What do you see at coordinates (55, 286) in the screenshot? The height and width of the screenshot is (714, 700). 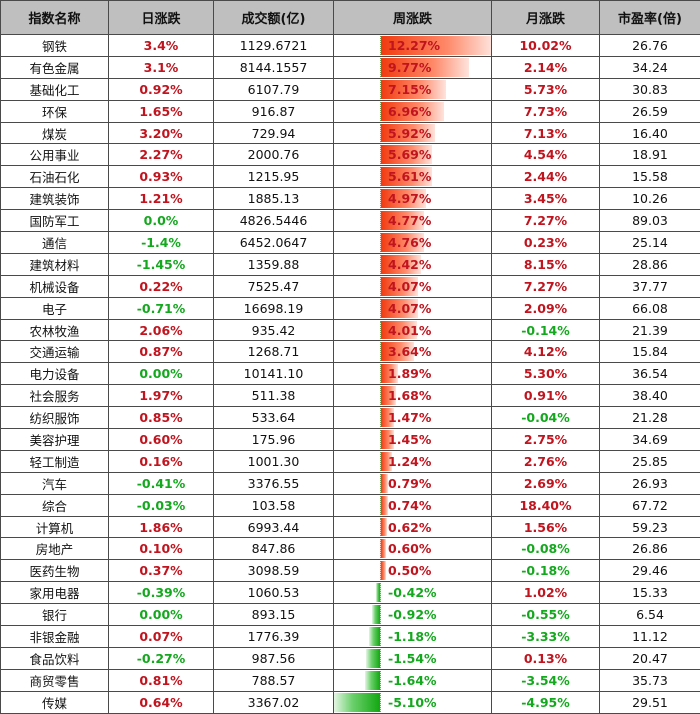 I see `index-name-cell: 机械设备` at bounding box center [55, 286].